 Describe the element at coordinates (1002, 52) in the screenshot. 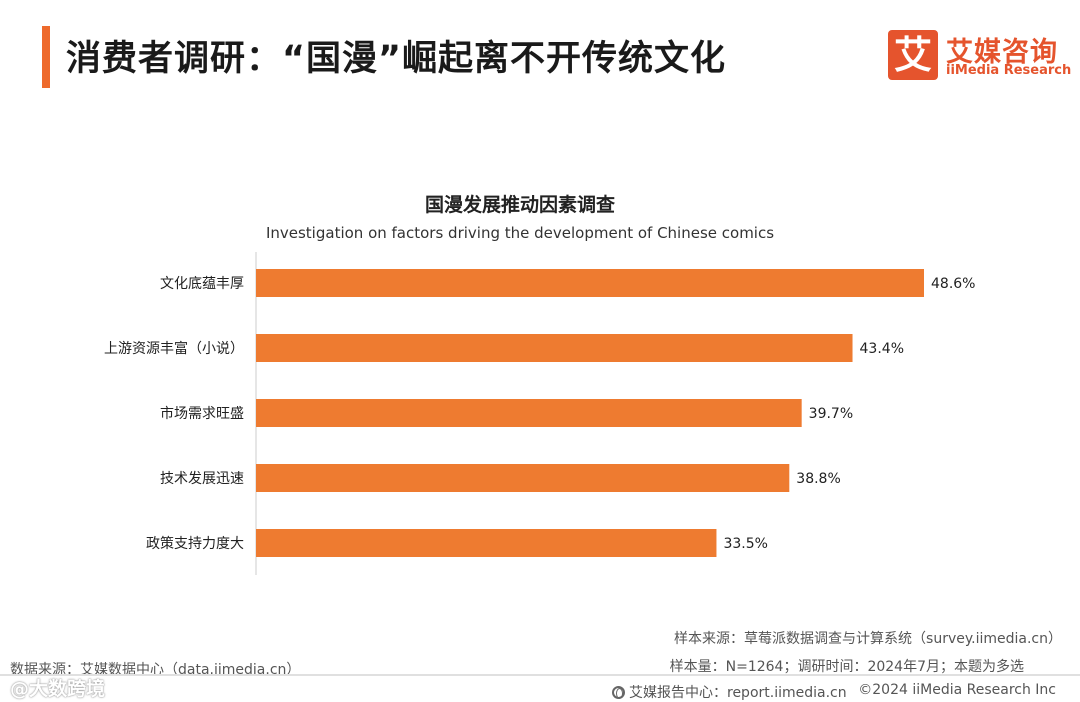

I see `logo-chinese-name: 艾媒咨询` at that location.